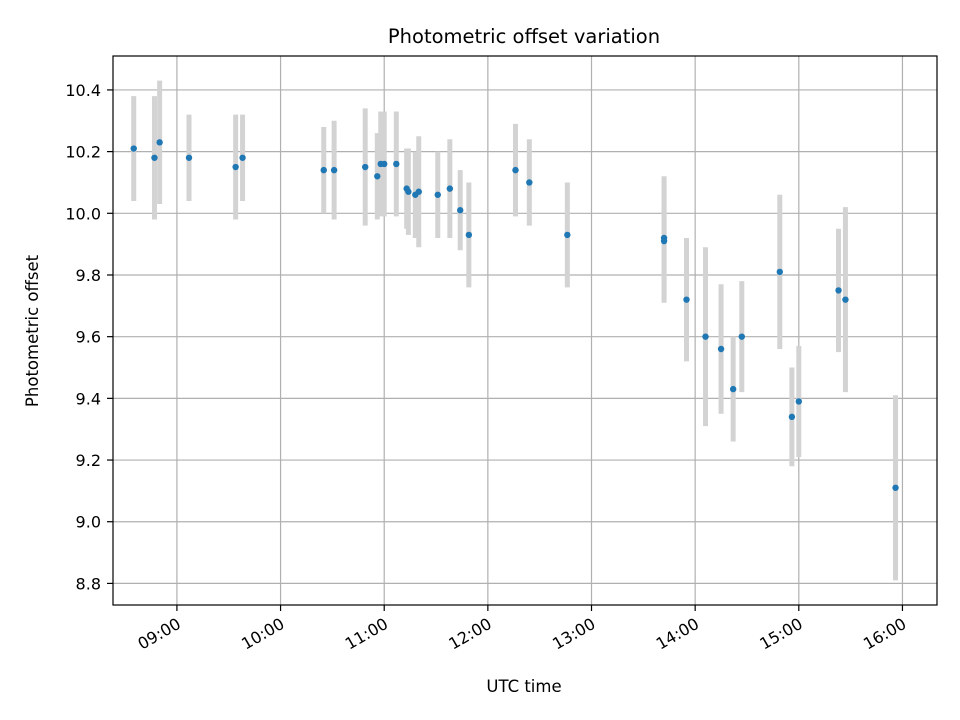 This screenshot has width=960, height=720. What do you see at coordinates (88, 460) in the screenshot?
I see `y-tick-label: 9.2` at bounding box center [88, 460].